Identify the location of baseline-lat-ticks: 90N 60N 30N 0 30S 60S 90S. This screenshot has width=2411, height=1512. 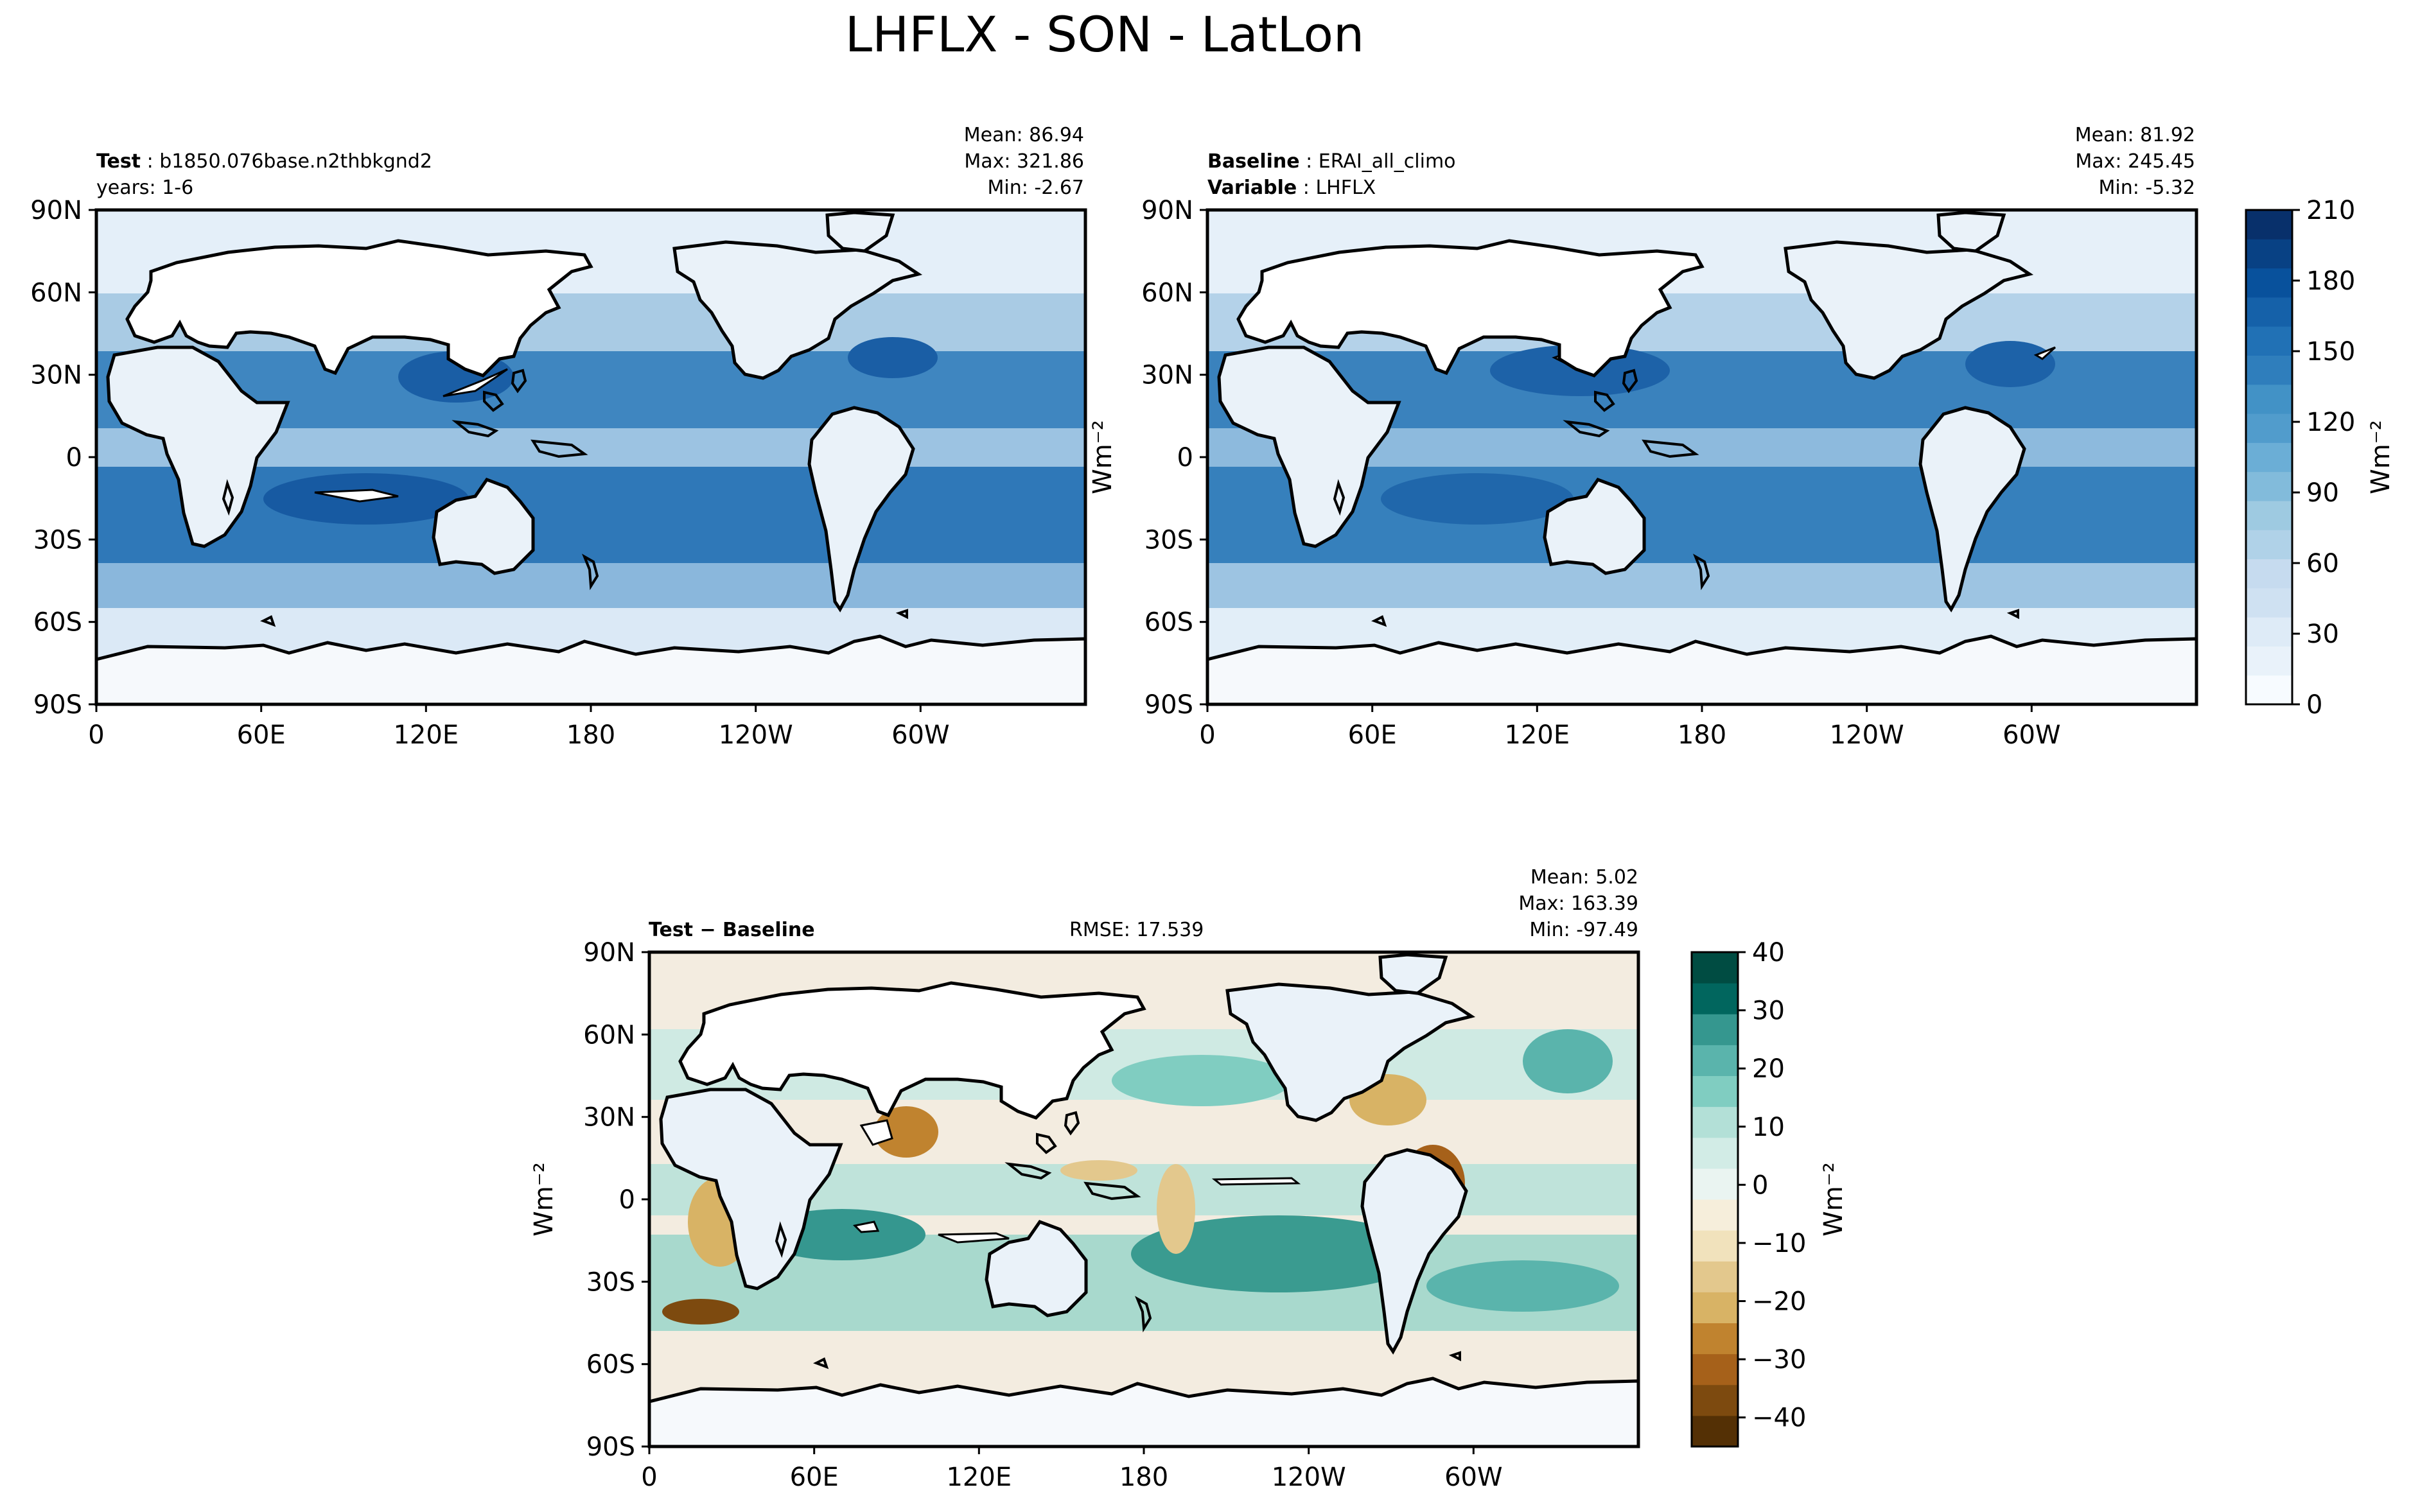
(1174, 458).